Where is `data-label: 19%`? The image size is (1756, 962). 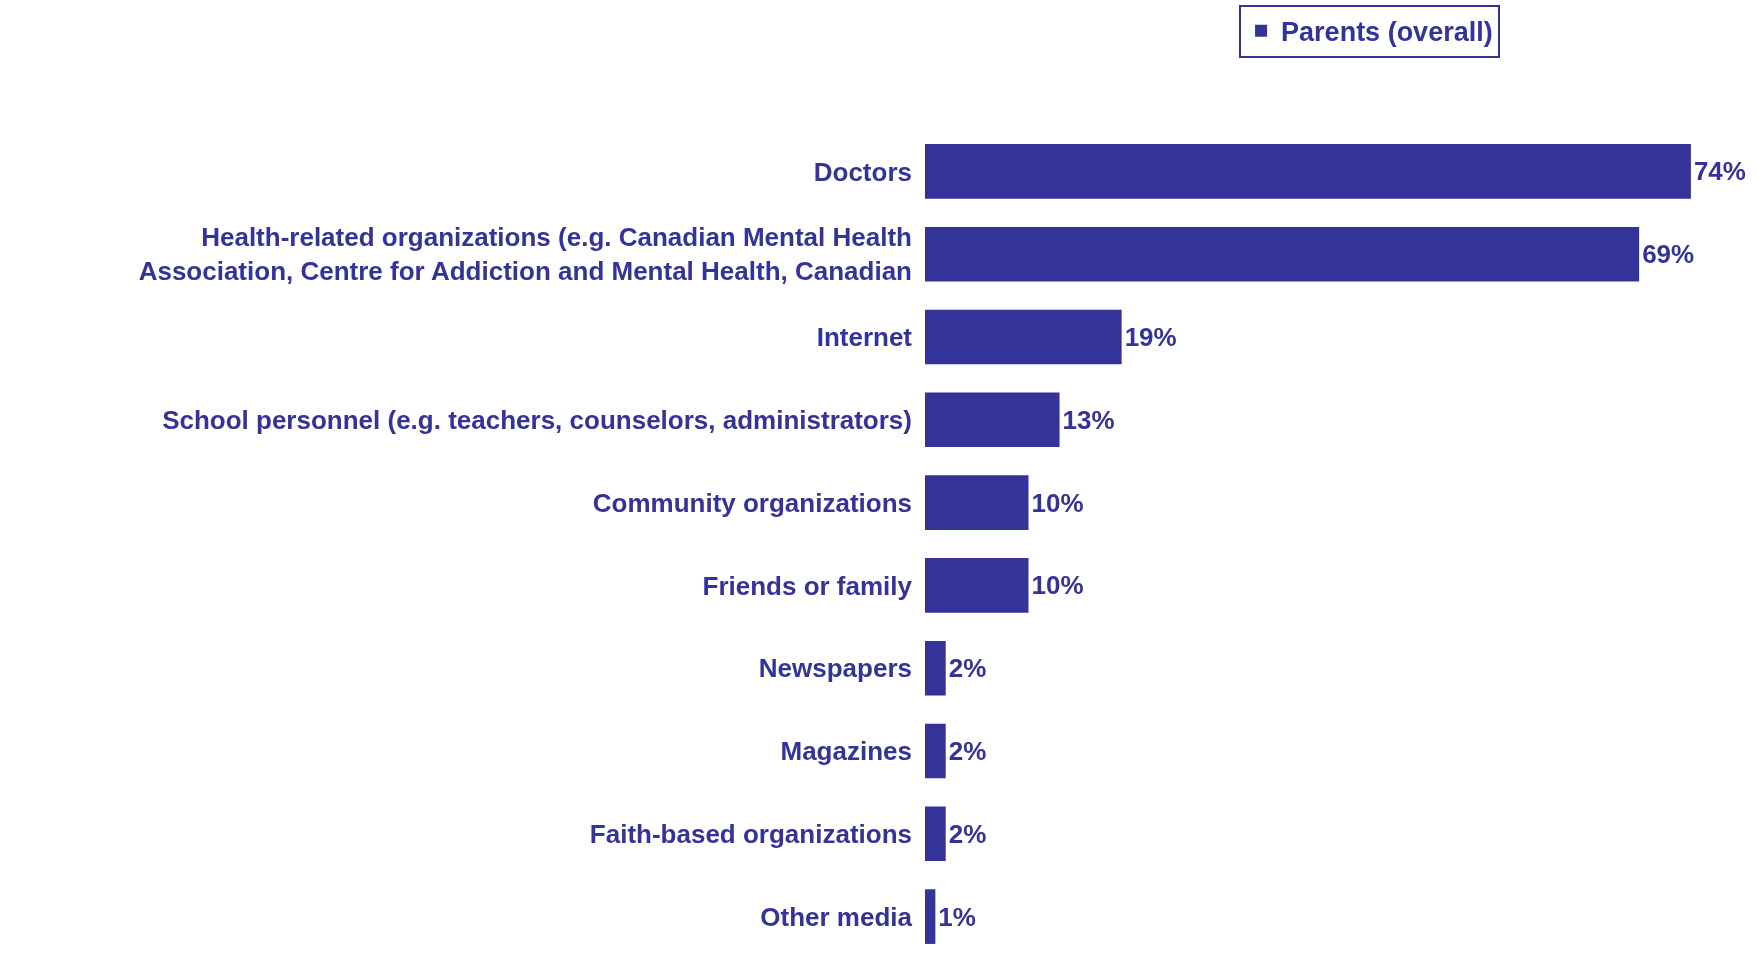 data-label: 19% is located at coordinates (1150, 337).